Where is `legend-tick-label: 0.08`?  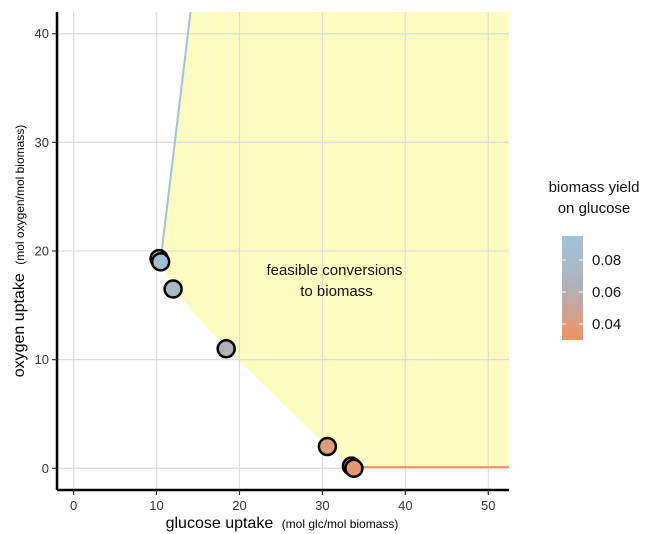
legend-tick-label: 0.08 is located at coordinates (606, 260).